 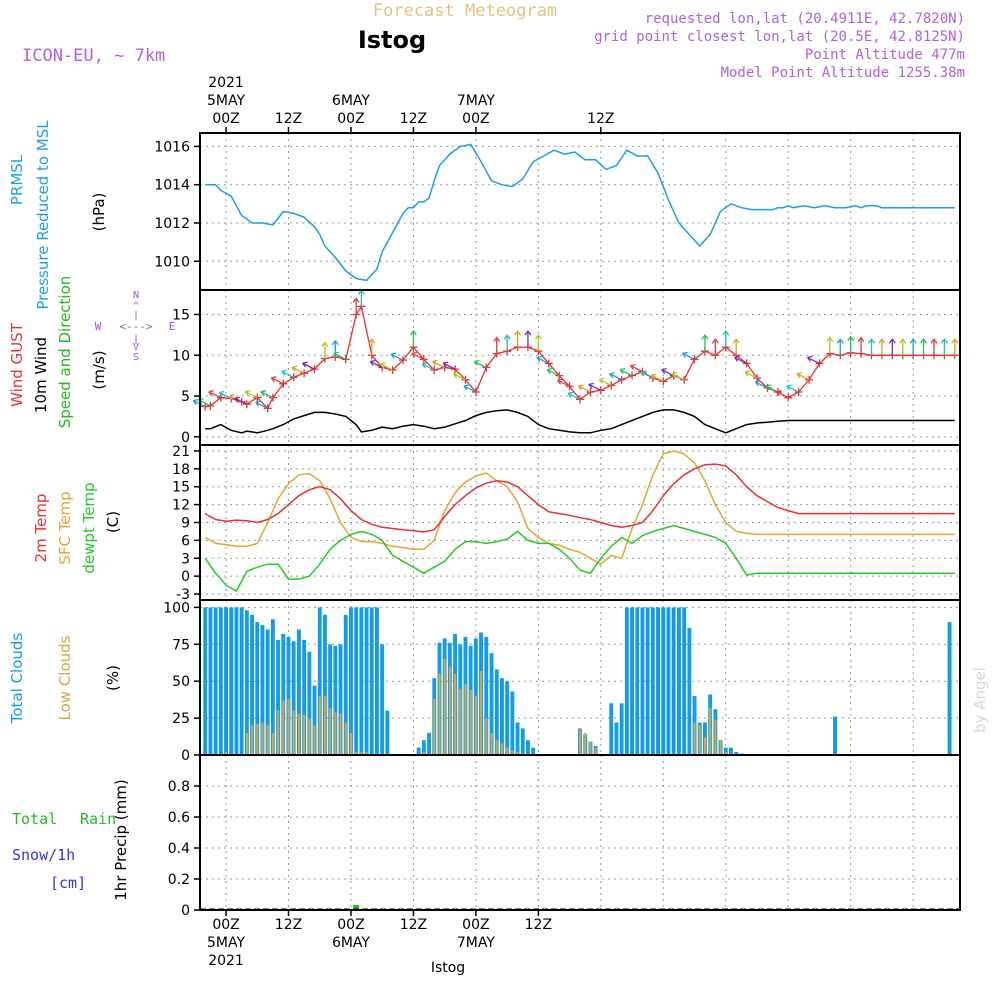 What do you see at coordinates (580, 421) in the screenshot?
I see `wind10-line` at bounding box center [580, 421].